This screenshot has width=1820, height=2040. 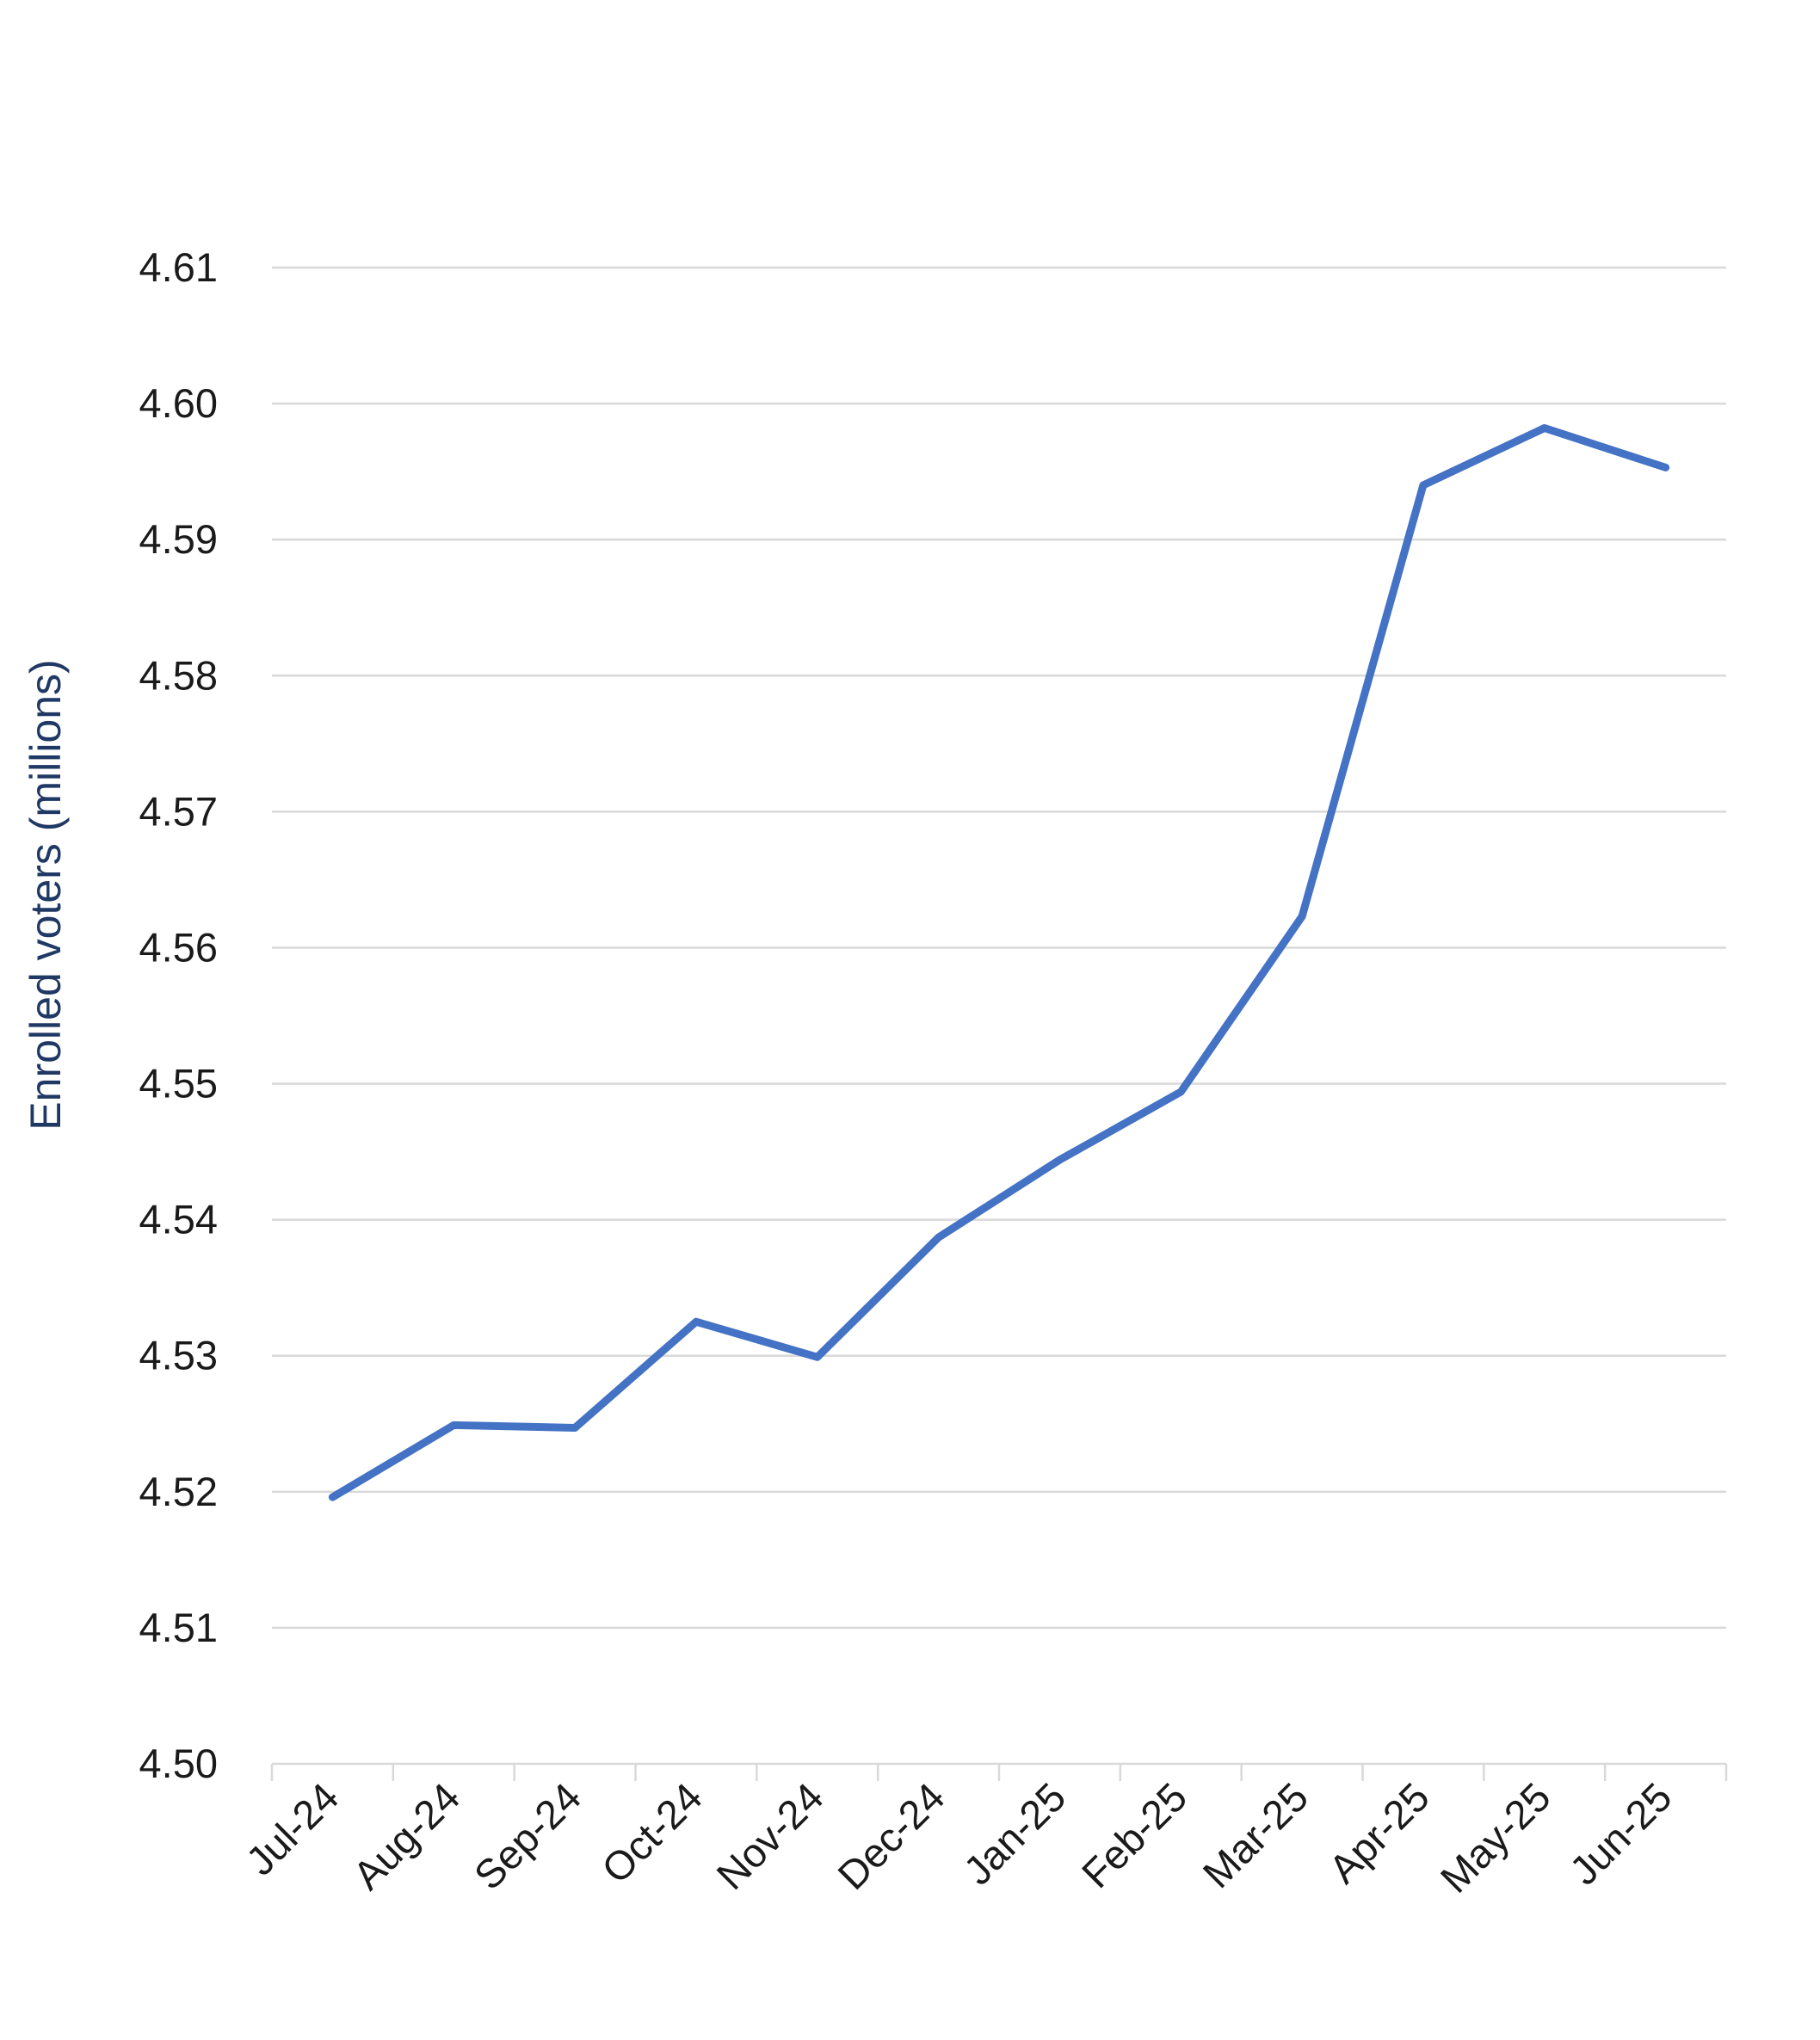 I want to click on x-tick-label: Oct-24, so click(x=652, y=1833).